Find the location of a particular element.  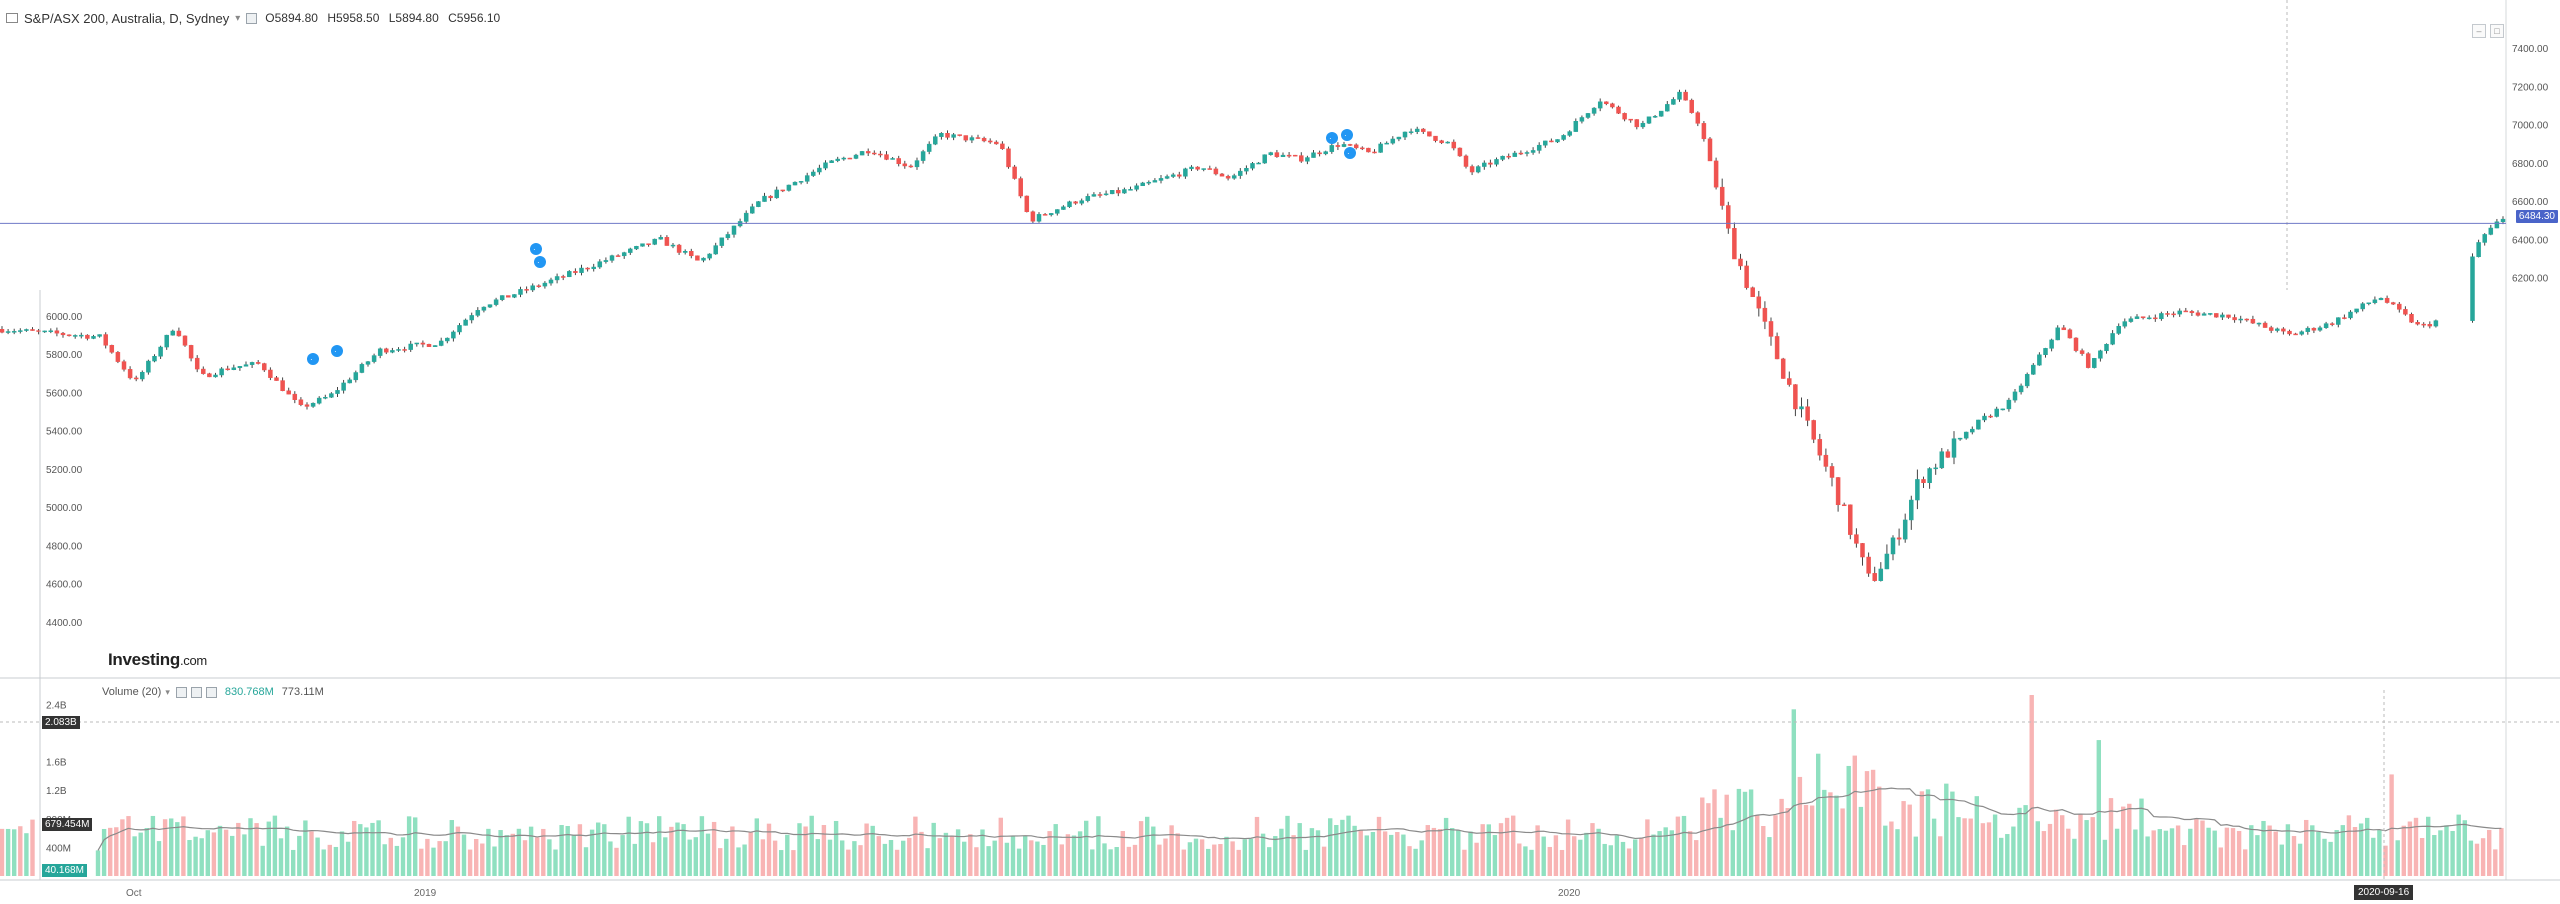

volume-tick-label: 1.2B is located at coordinates (56, 791).